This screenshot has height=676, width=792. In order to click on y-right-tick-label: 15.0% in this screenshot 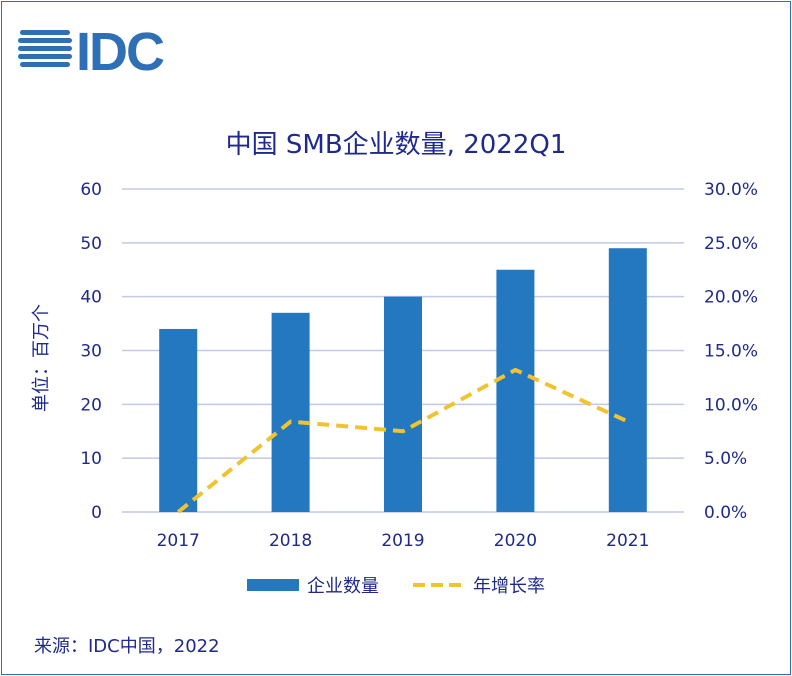, I will do `click(731, 352)`.